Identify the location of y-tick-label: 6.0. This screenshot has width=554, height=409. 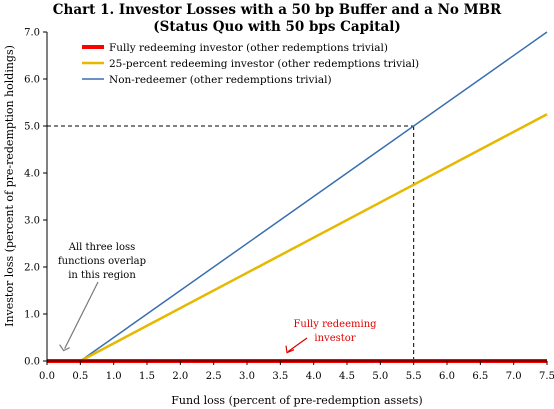
(32, 80).